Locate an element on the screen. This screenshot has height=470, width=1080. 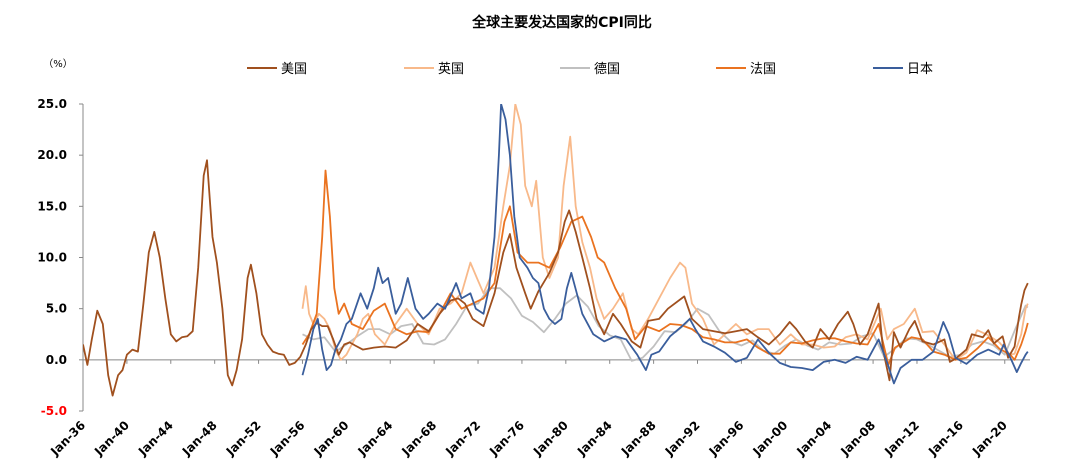
legend-label: 美国 is located at coordinates (294, 69).